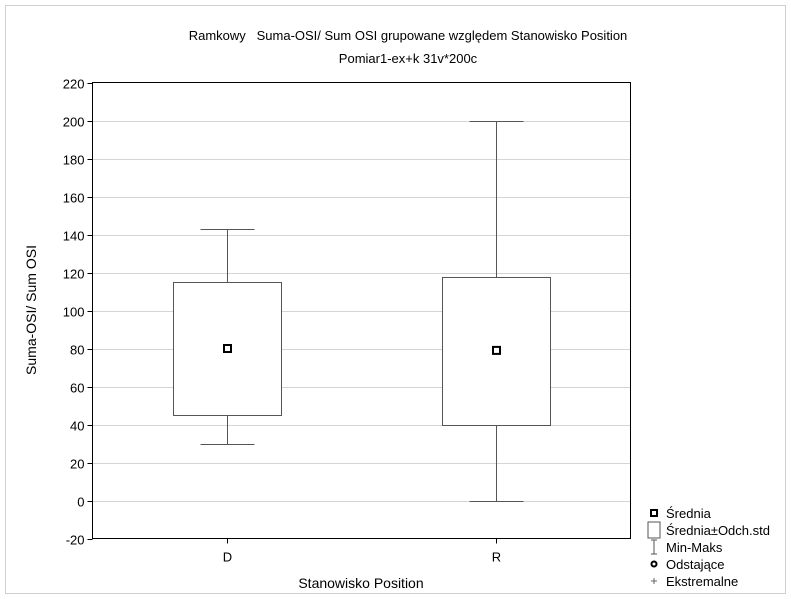 This screenshot has width=791, height=599. What do you see at coordinates (496, 557) in the screenshot?
I see `x-tick-label: R` at bounding box center [496, 557].